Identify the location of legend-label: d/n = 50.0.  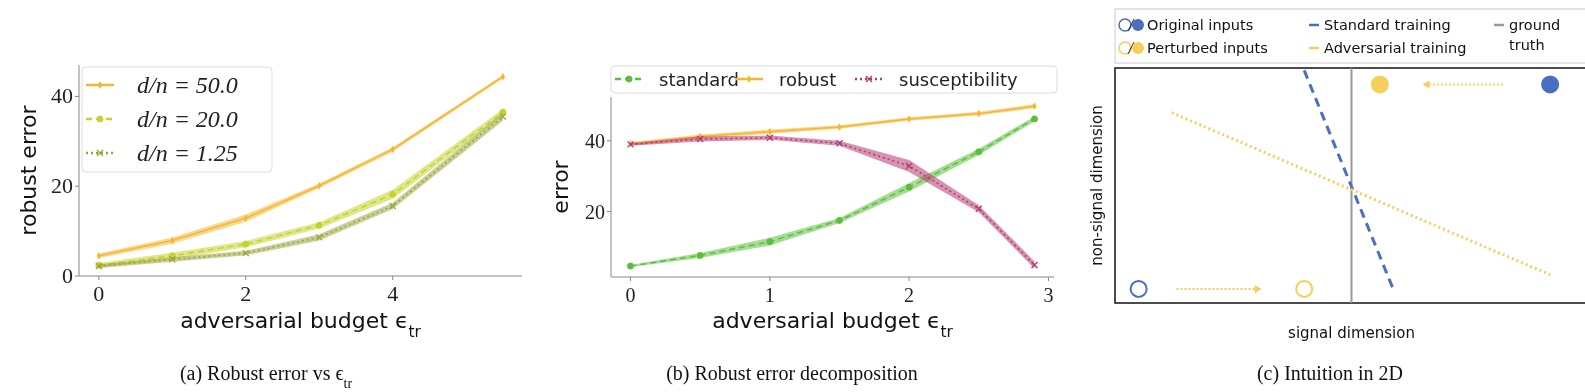
(187, 85).